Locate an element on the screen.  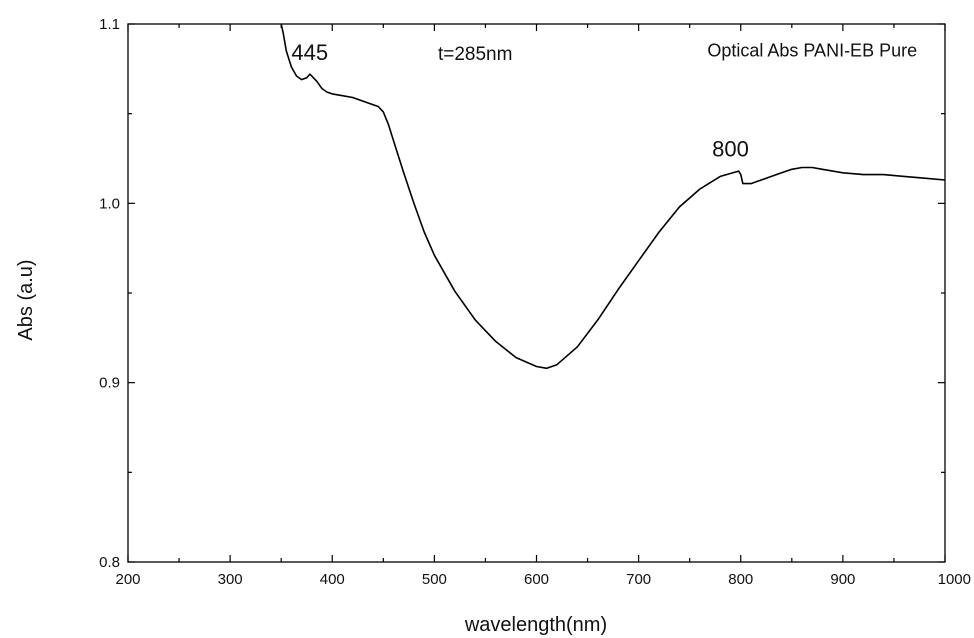
y-axis-title: Abs (a.u) is located at coordinates (26, 299).